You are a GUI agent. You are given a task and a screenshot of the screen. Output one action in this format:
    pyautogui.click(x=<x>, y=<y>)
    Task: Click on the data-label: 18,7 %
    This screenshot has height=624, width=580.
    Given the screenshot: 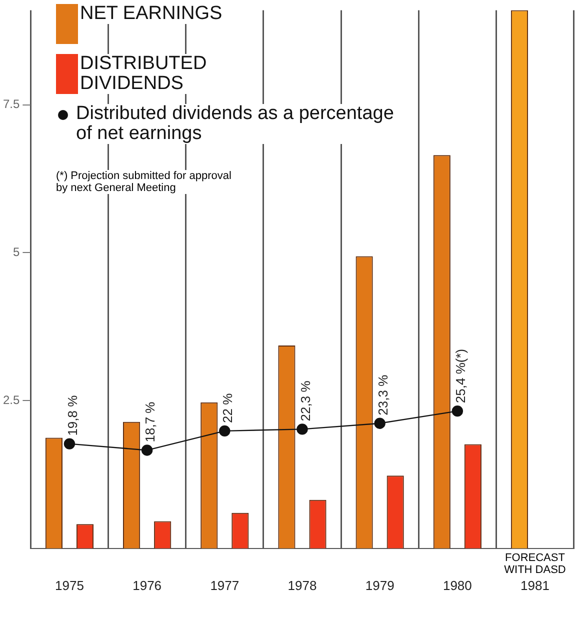 What is the action you would take?
    pyautogui.click(x=150, y=421)
    